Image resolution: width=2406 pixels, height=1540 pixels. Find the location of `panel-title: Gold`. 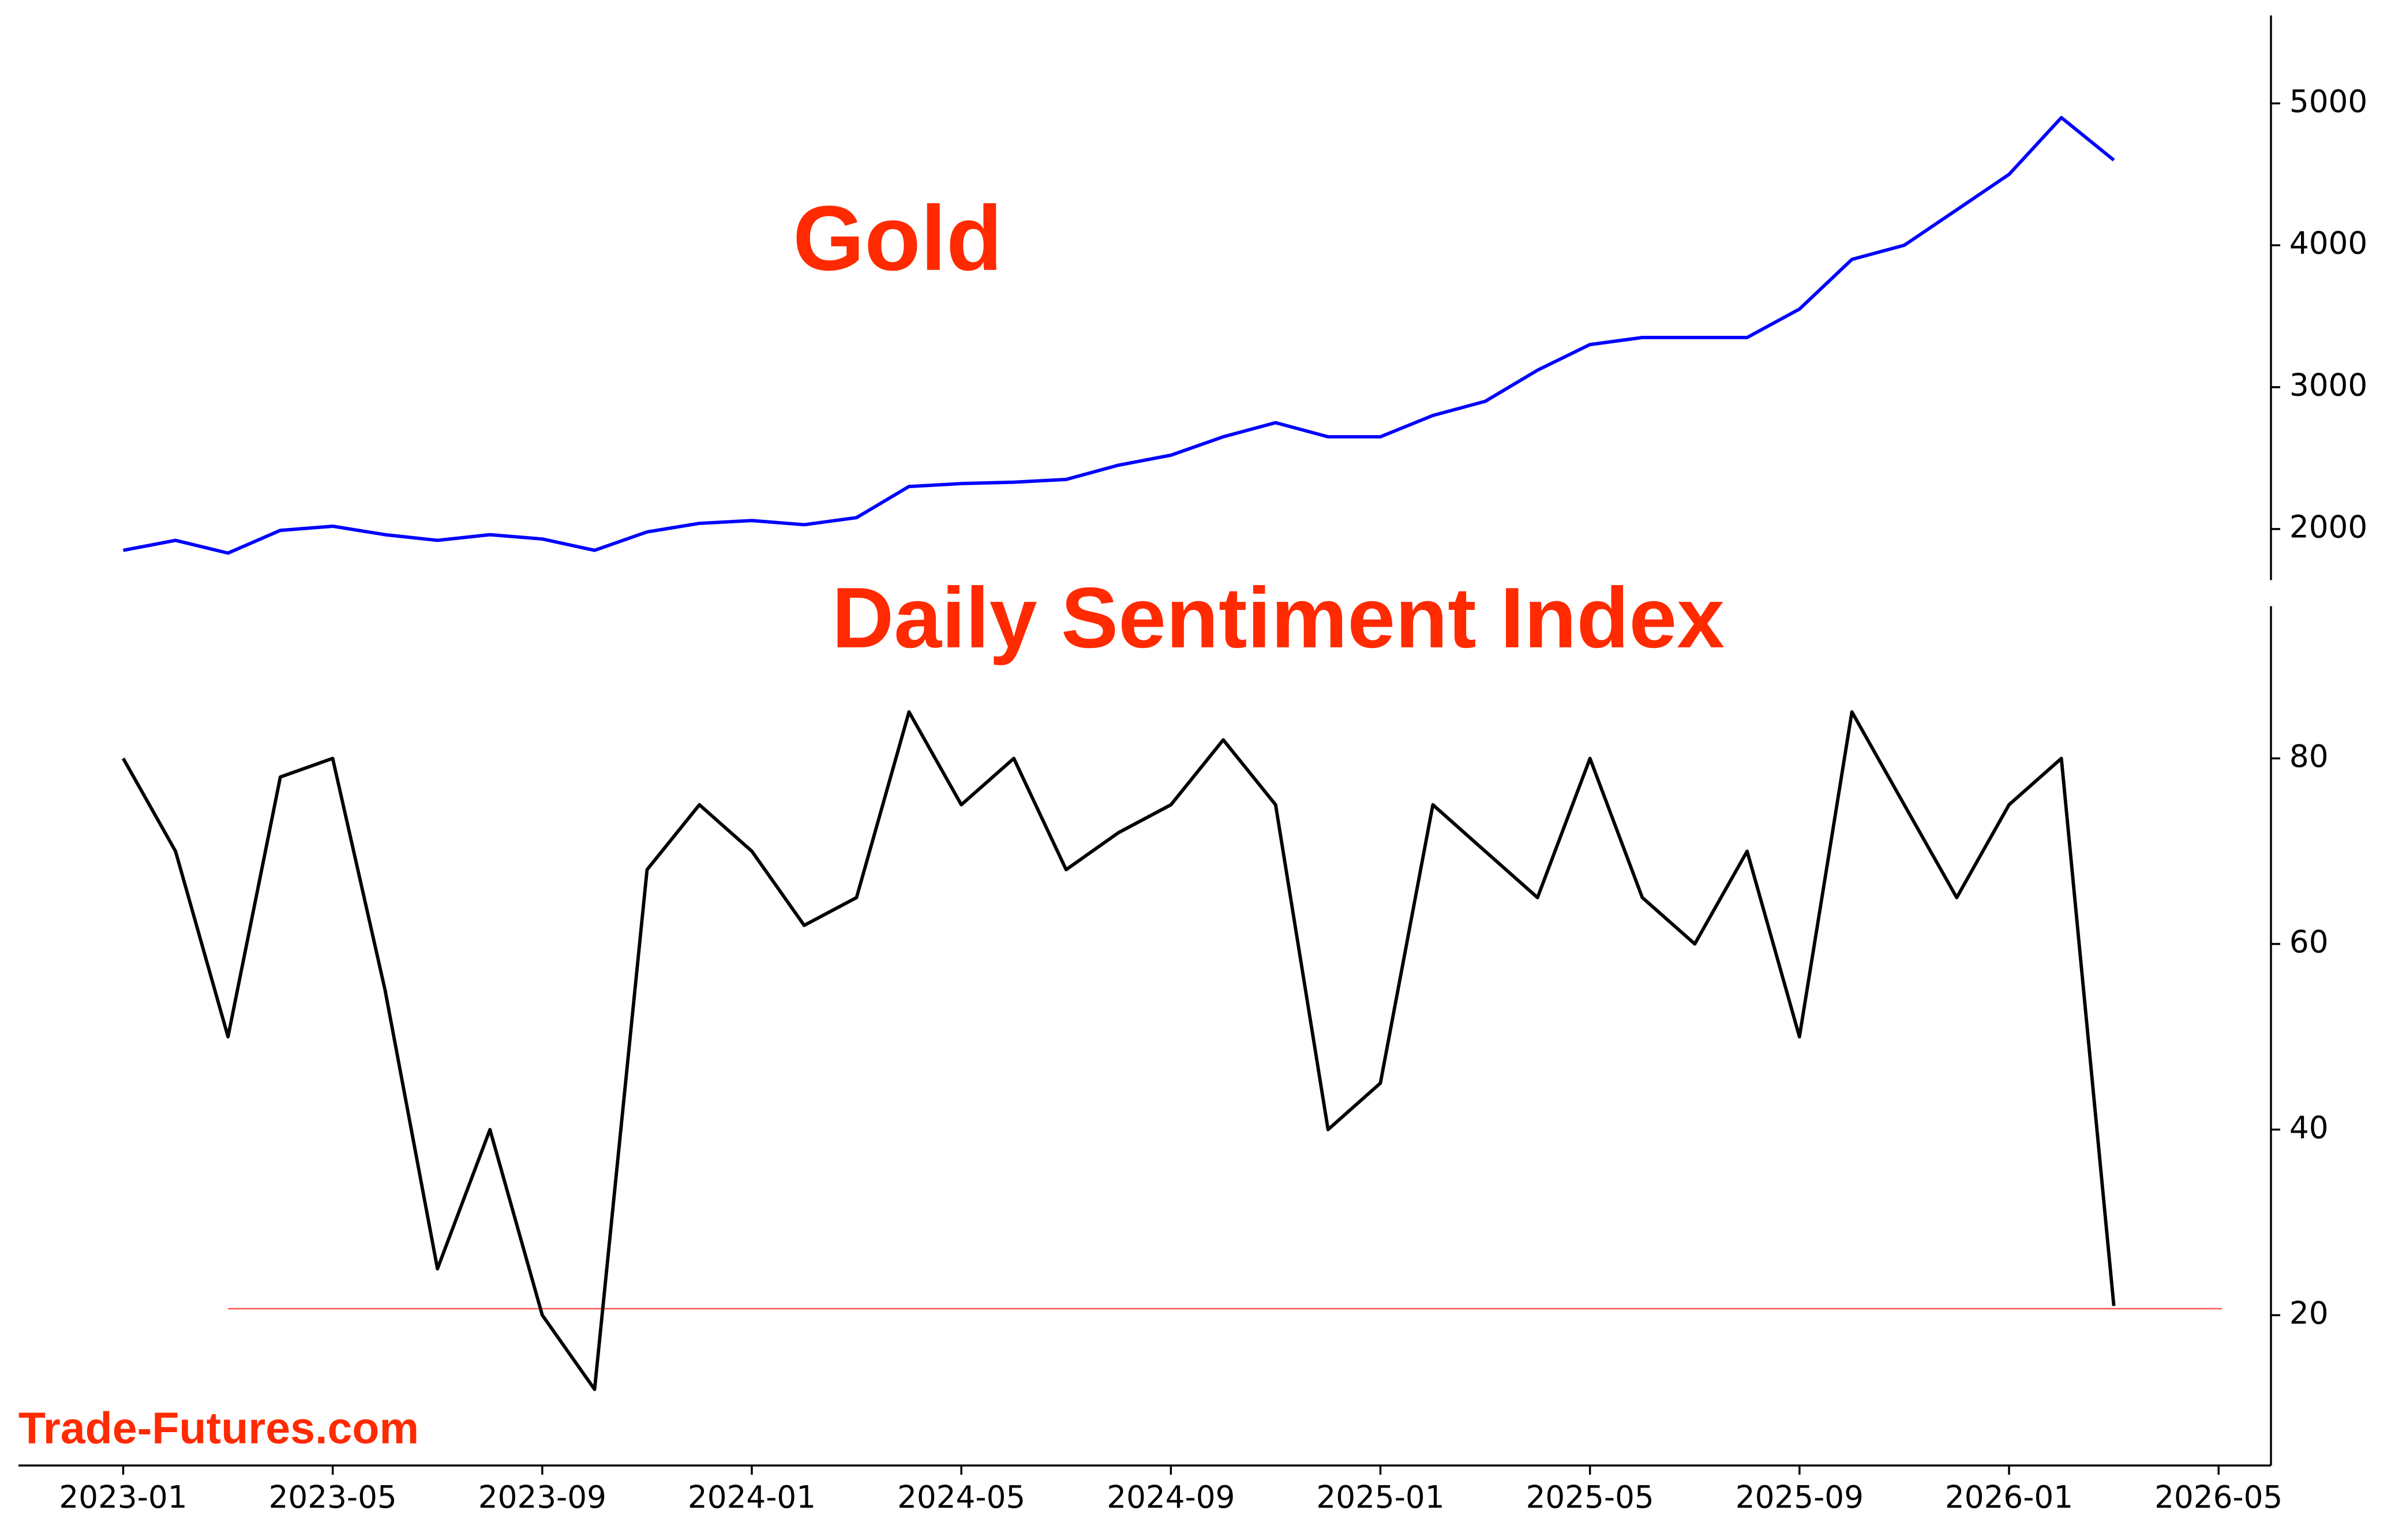

panel-title: Gold is located at coordinates (898, 239).